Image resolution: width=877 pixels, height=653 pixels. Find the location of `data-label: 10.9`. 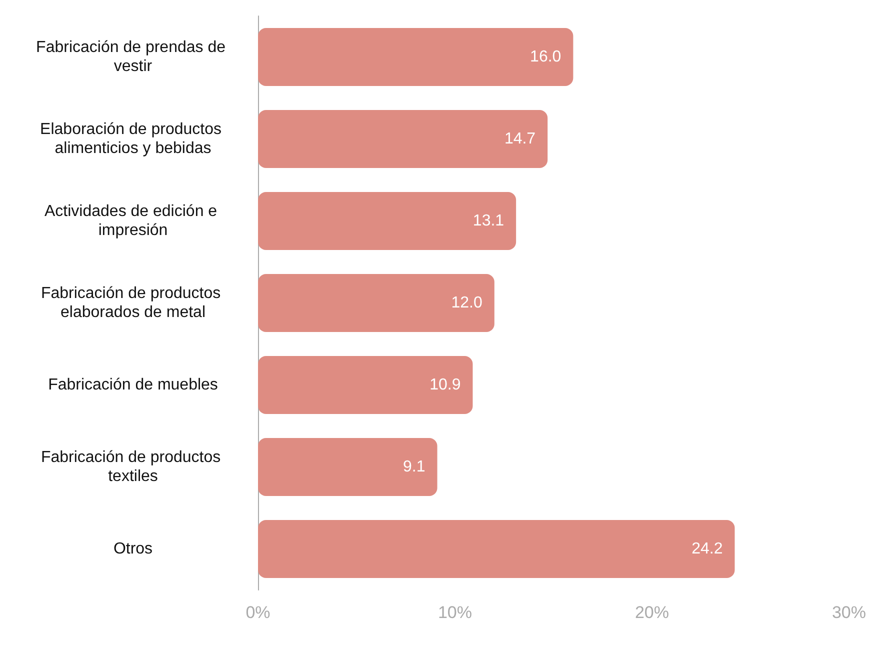

data-label: 10.9 is located at coordinates (445, 385).